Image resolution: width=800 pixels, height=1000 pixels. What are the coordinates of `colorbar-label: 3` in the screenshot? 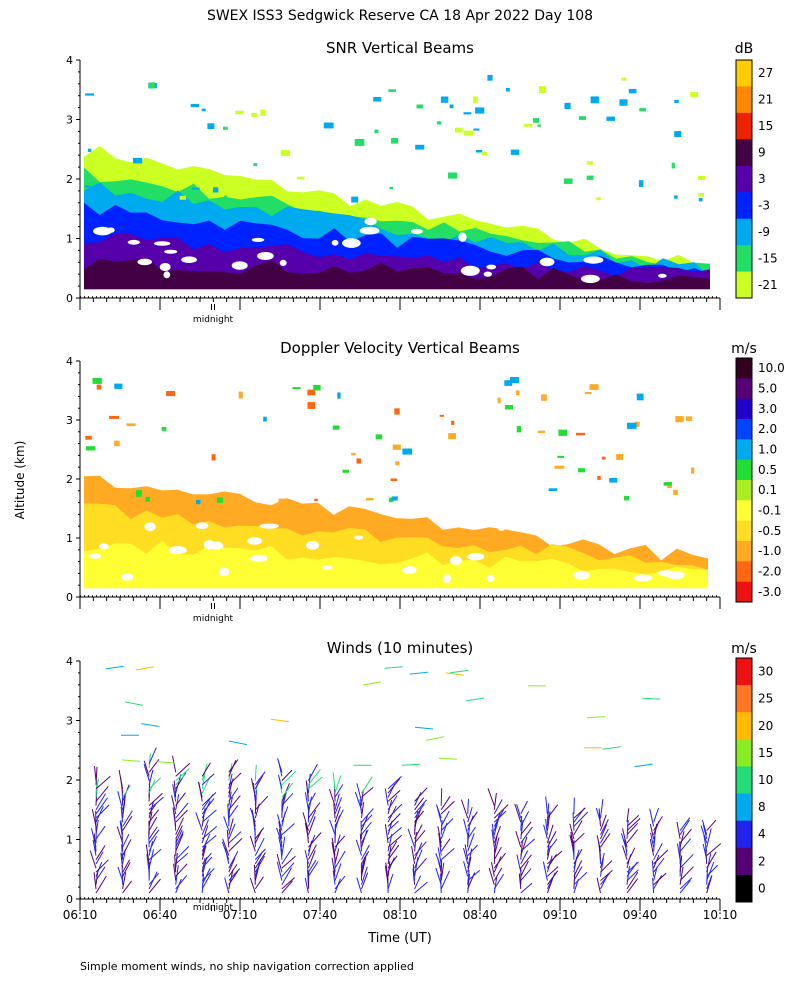 It's located at (762, 179).